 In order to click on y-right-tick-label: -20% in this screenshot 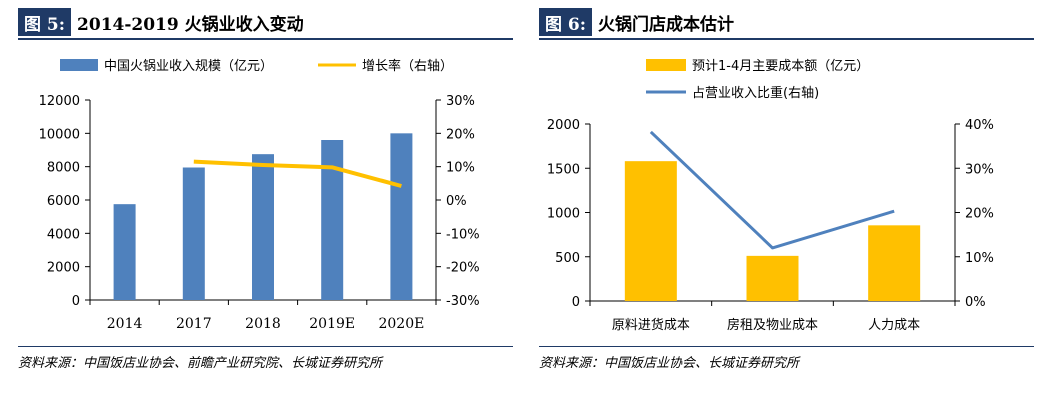, I will do `click(463, 268)`.